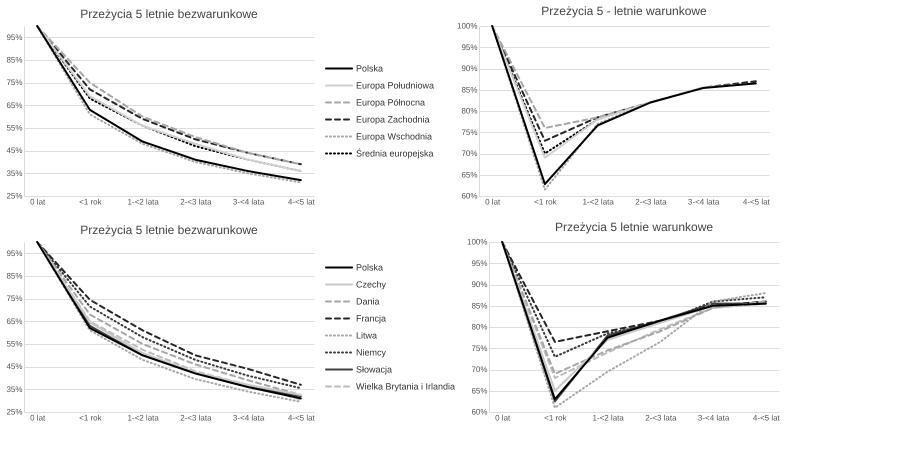 This screenshot has height=476, width=922. Describe the element at coordinates (374, 369) in the screenshot. I see `legend-label: Słowacja` at that location.